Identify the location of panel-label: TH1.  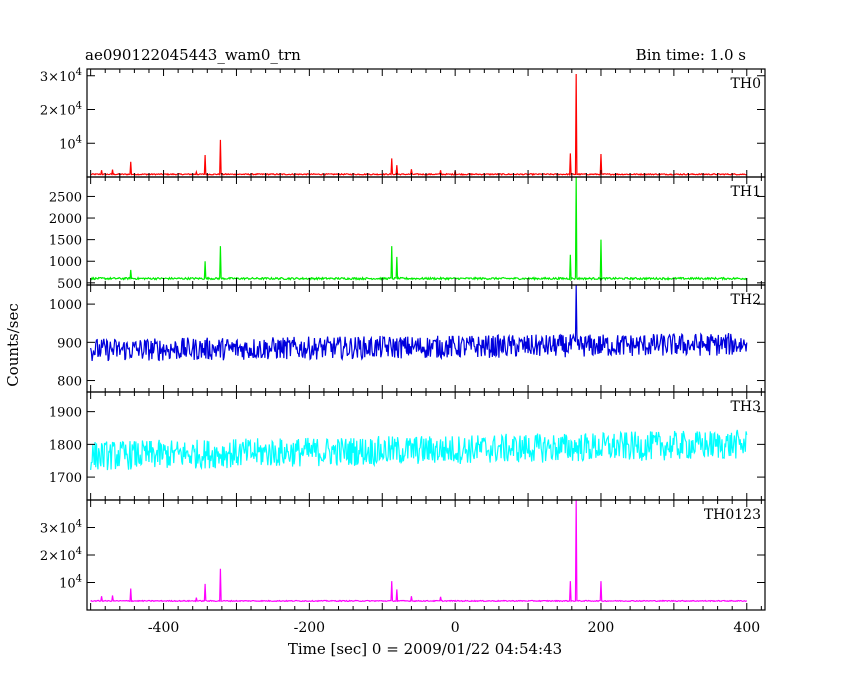
(746, 192).